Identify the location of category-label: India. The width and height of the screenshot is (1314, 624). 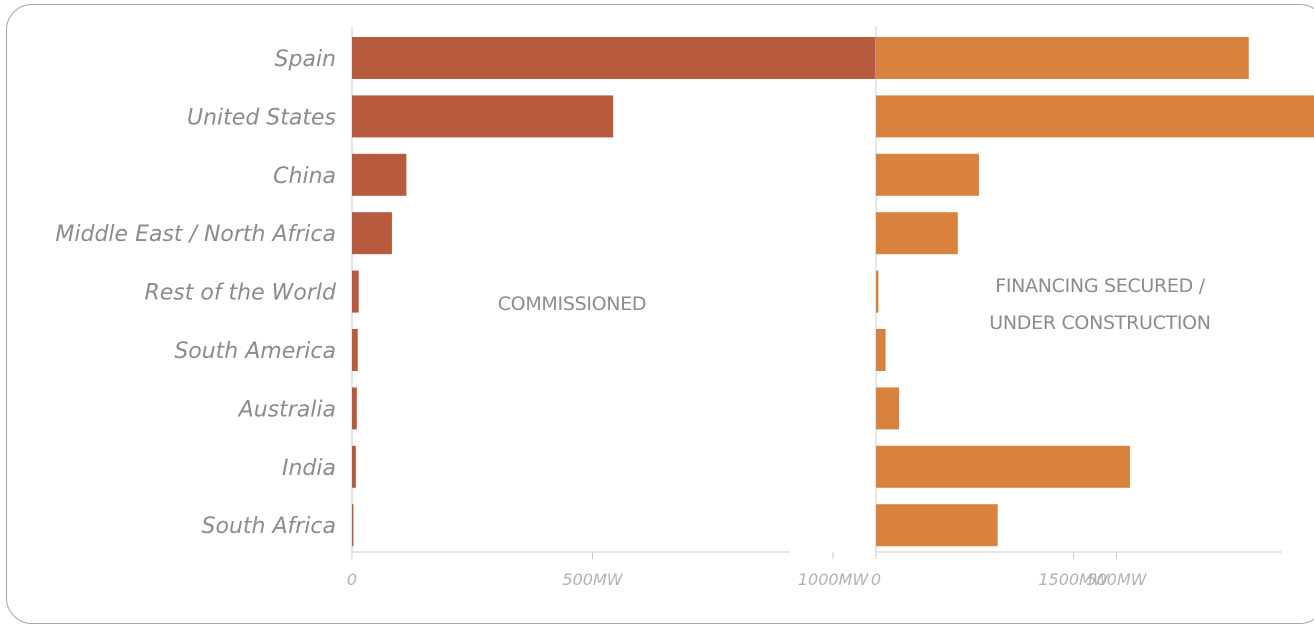
(309, 468).